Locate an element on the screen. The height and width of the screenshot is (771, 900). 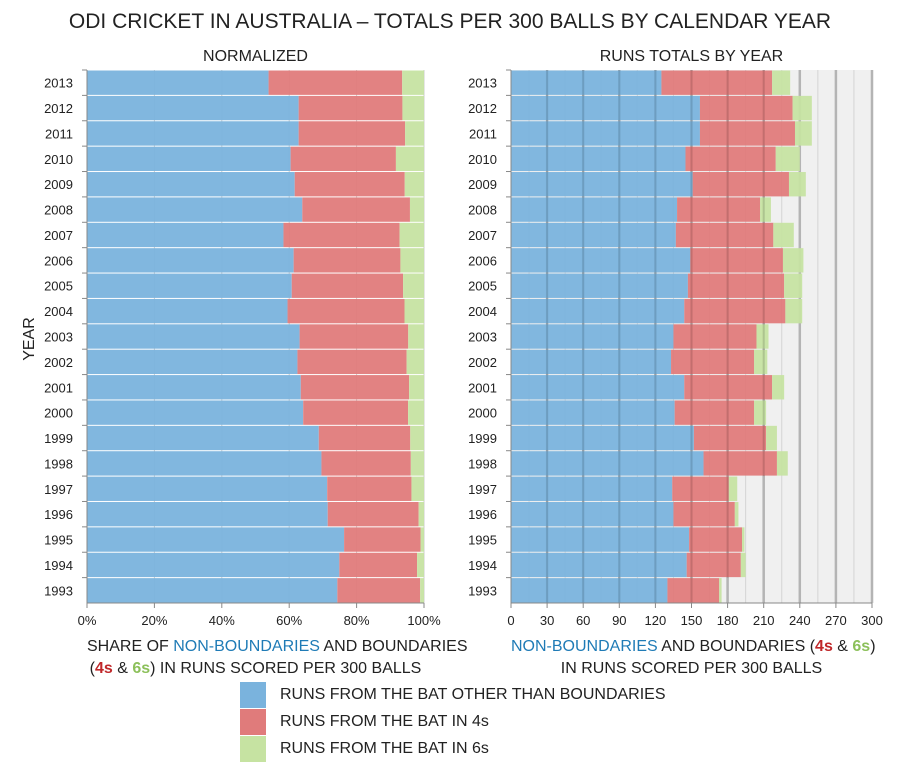
bar-segment-non-boundaries-2003 is located at coordinates (193, 336).